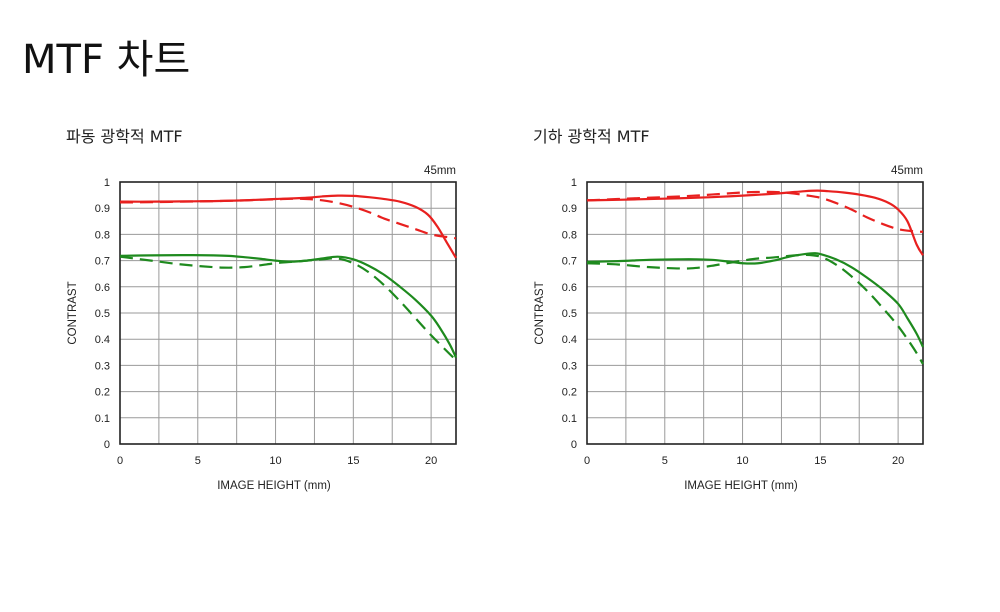 Image resolution: width=1000 pixels, height=612 pixels. What do you see at coordinates (106, 60) in the screenshot?
I see `page-title: MTF 차트` at bounding box center [106, 60].